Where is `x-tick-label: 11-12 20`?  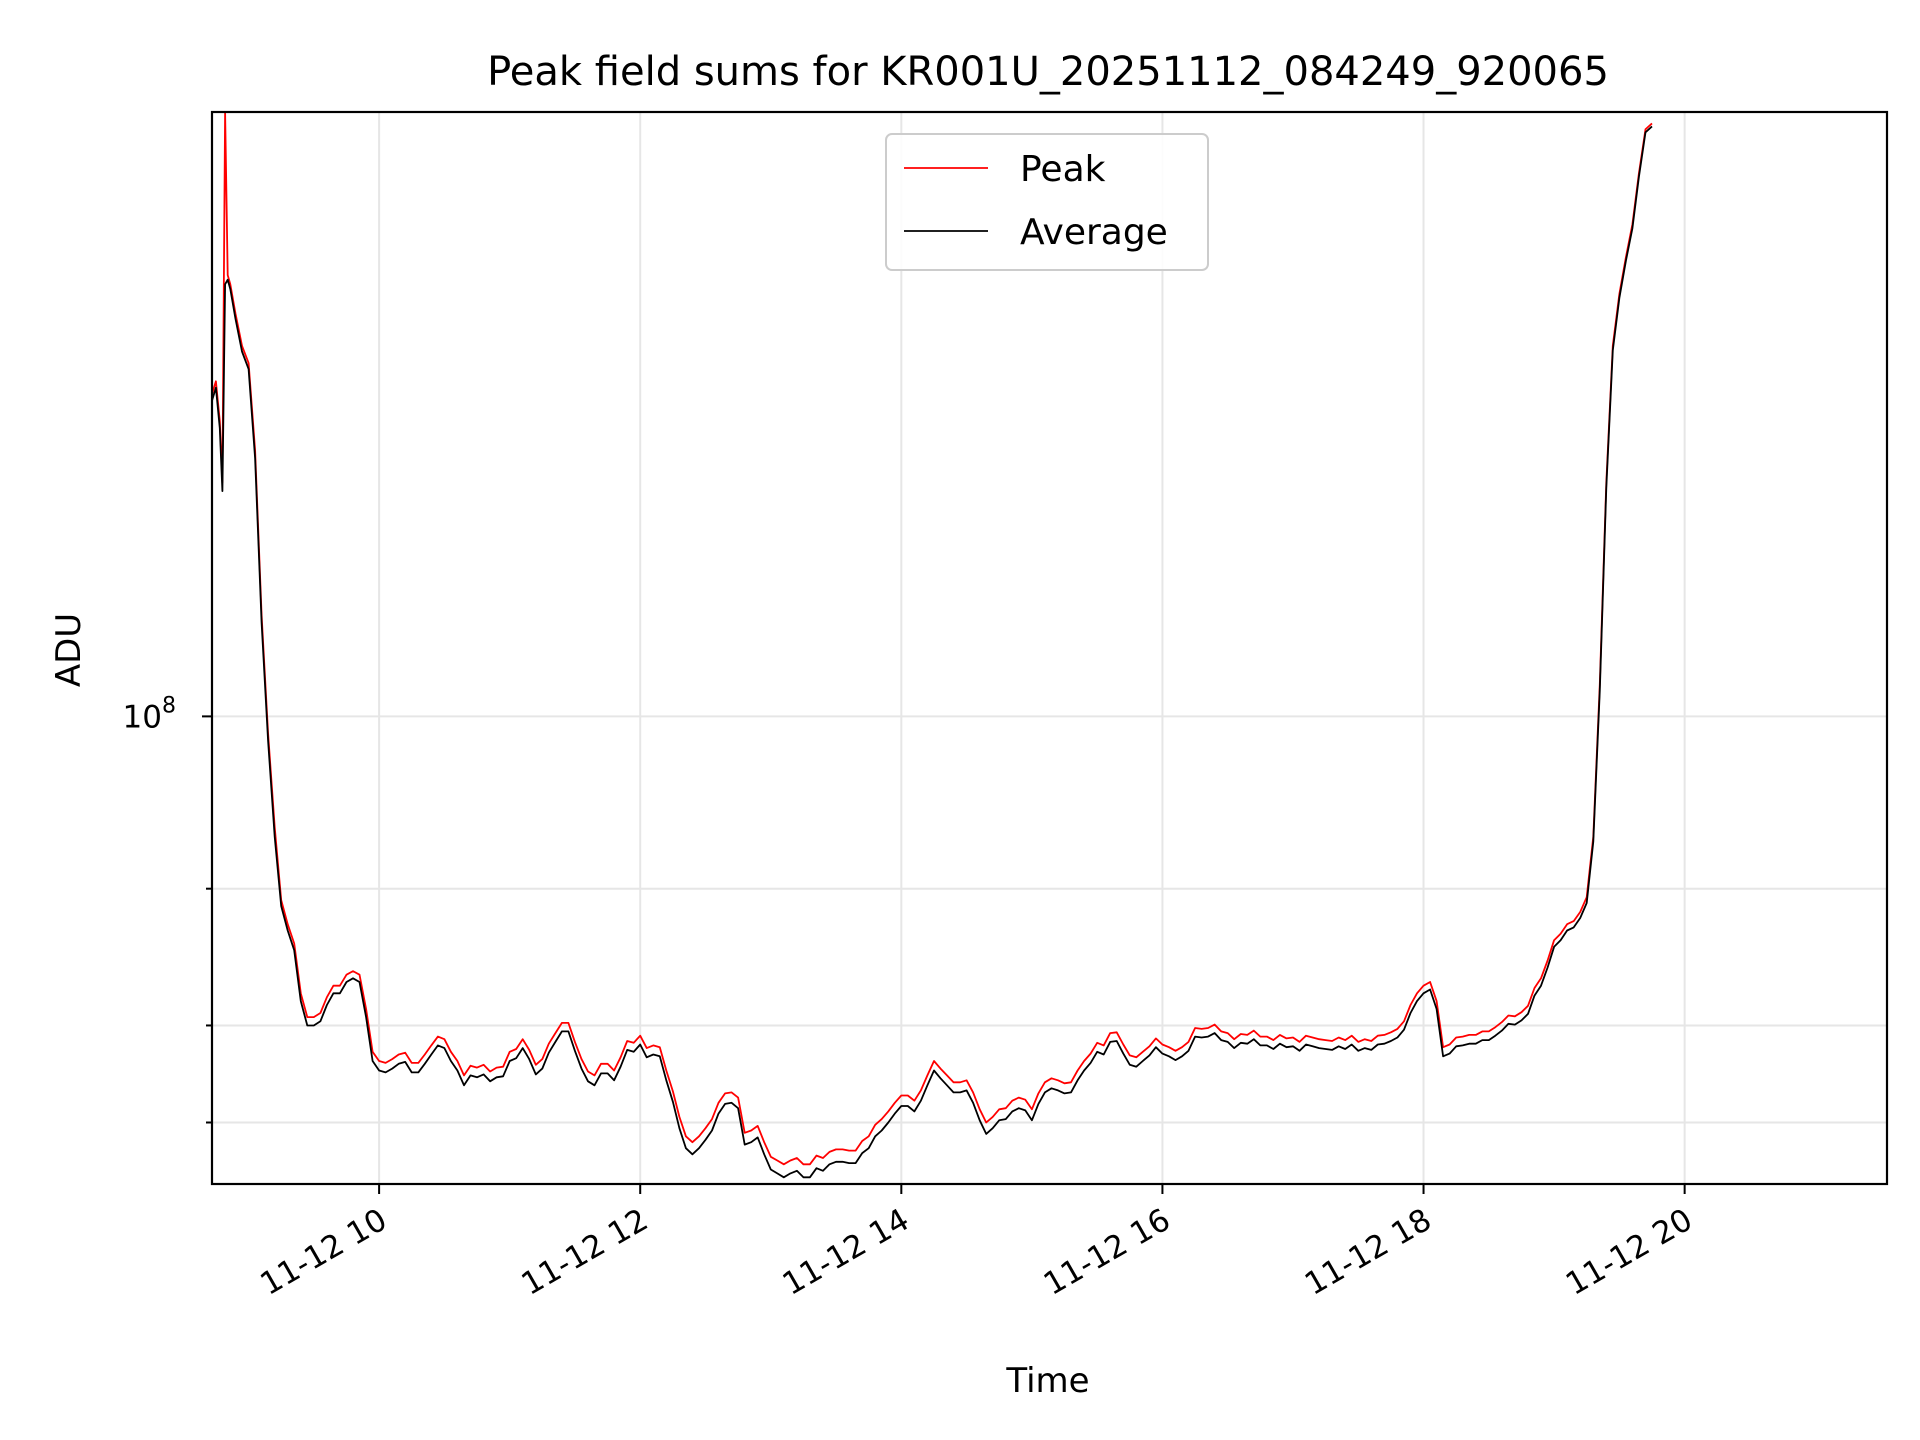 x-tick-label: 11-12 20 is located at coordinates (1629, 1252).